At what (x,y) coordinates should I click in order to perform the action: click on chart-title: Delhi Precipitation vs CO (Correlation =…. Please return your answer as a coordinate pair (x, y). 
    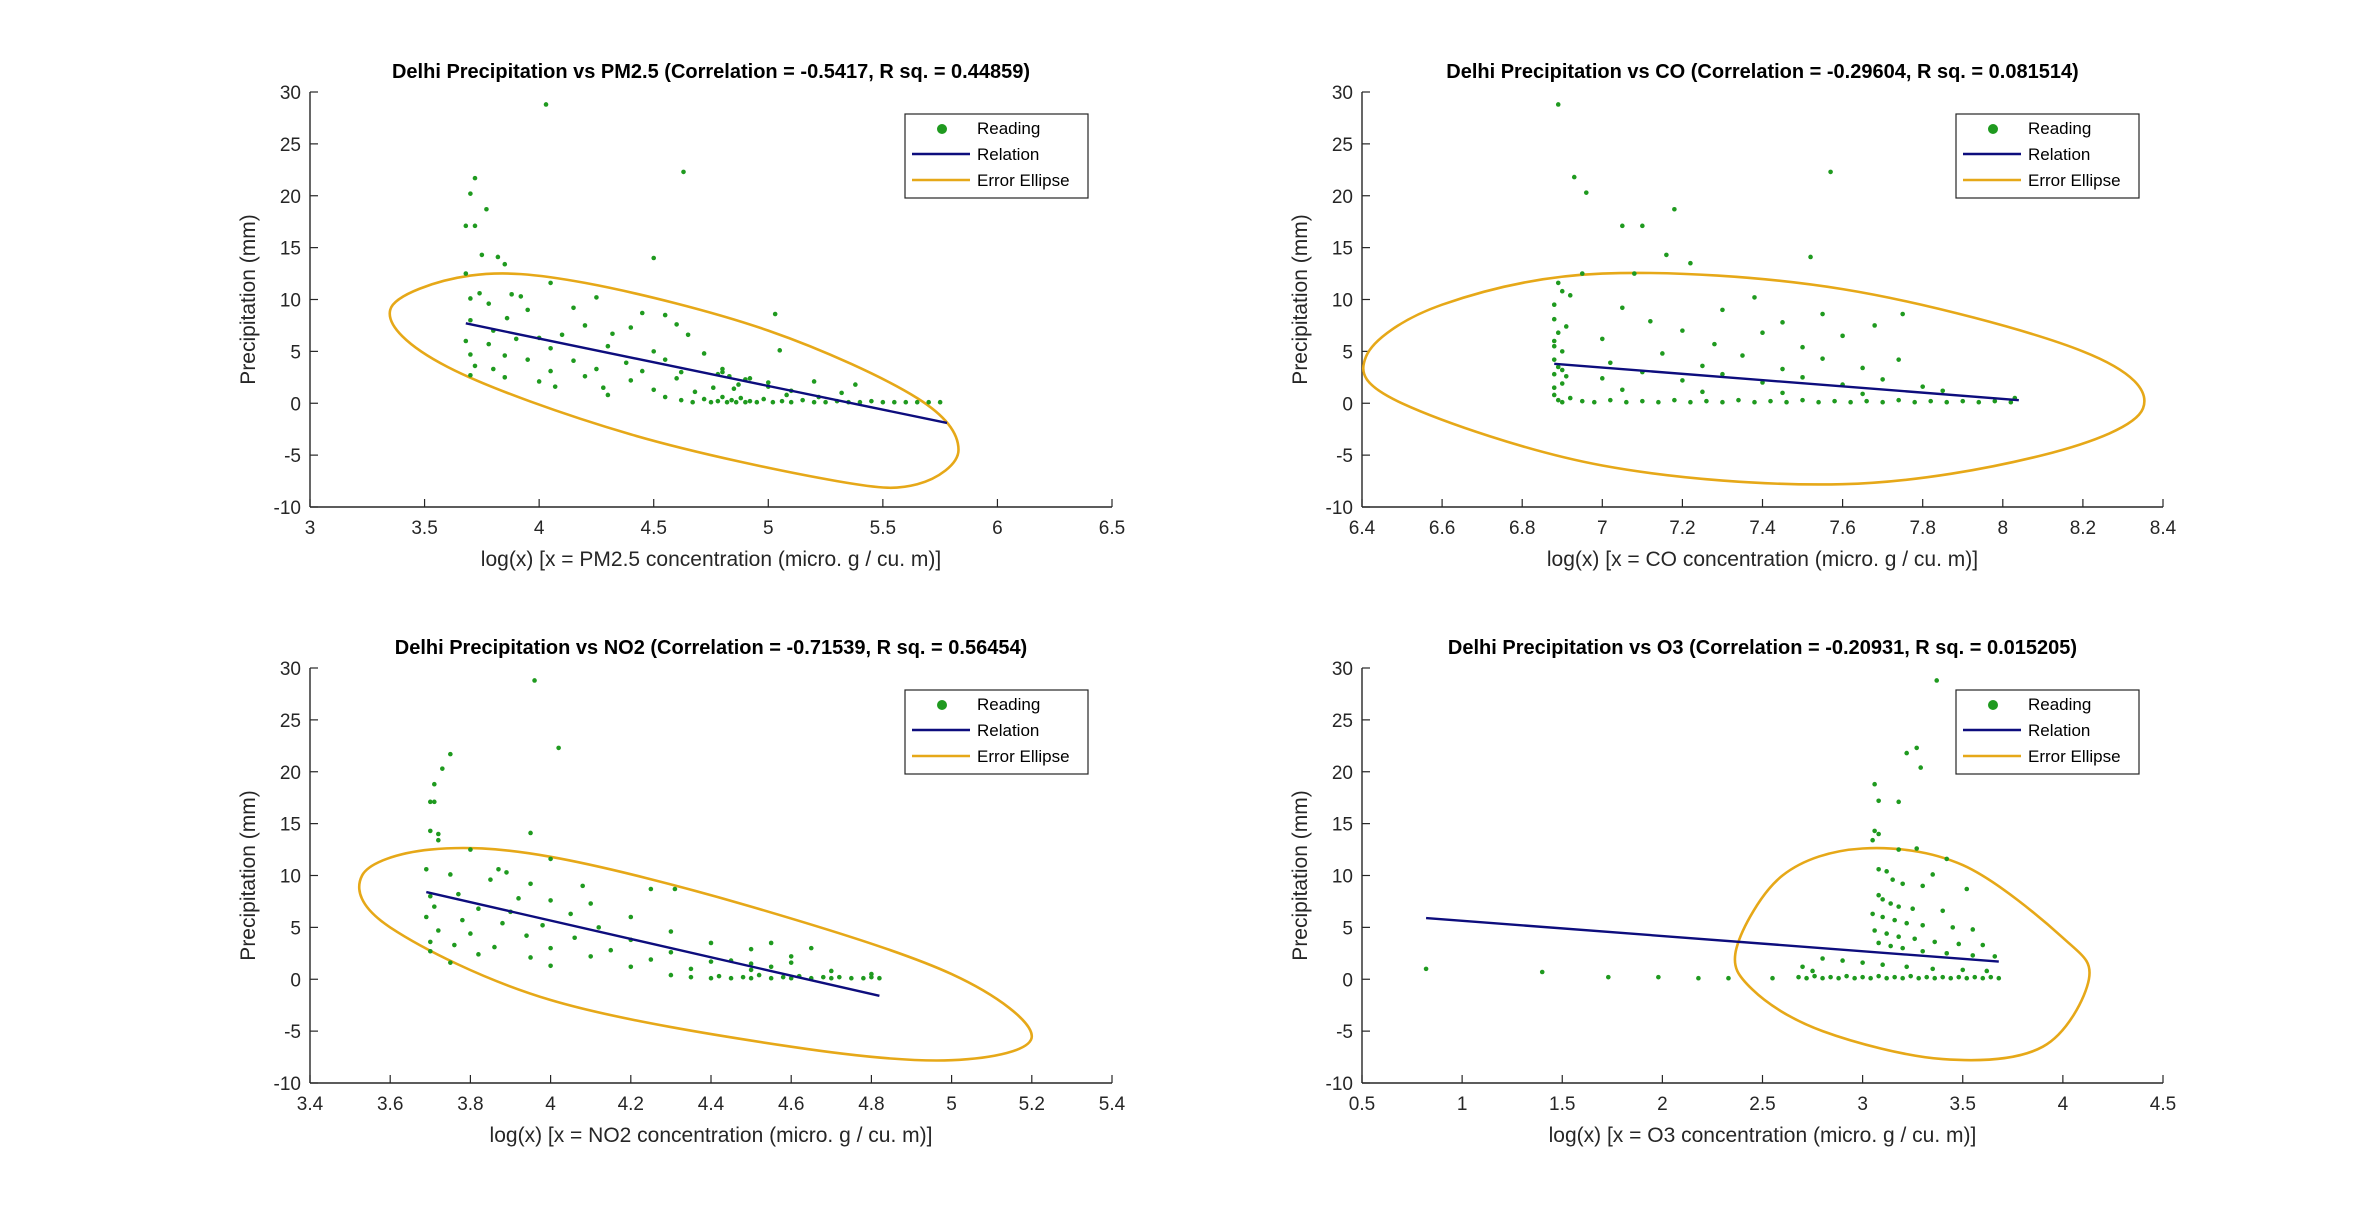
    Looking at the image, I should click on (1762, 72).